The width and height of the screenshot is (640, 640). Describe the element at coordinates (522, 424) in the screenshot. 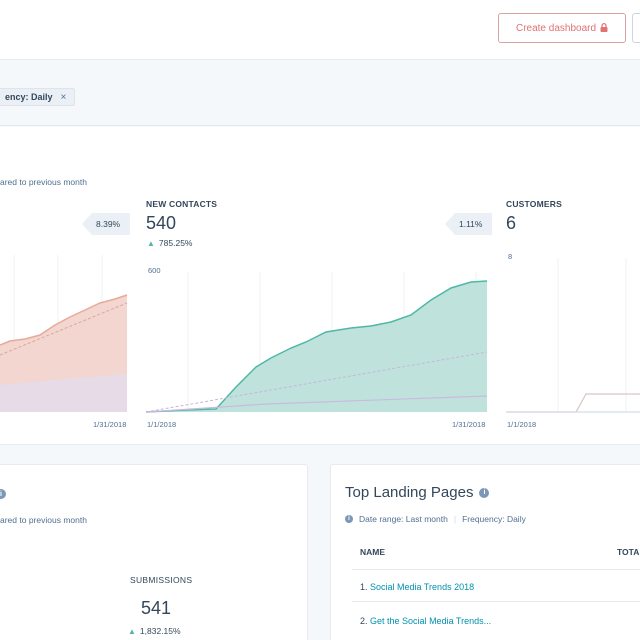

I see `customers-start-date: 1/1/2018` at that location.